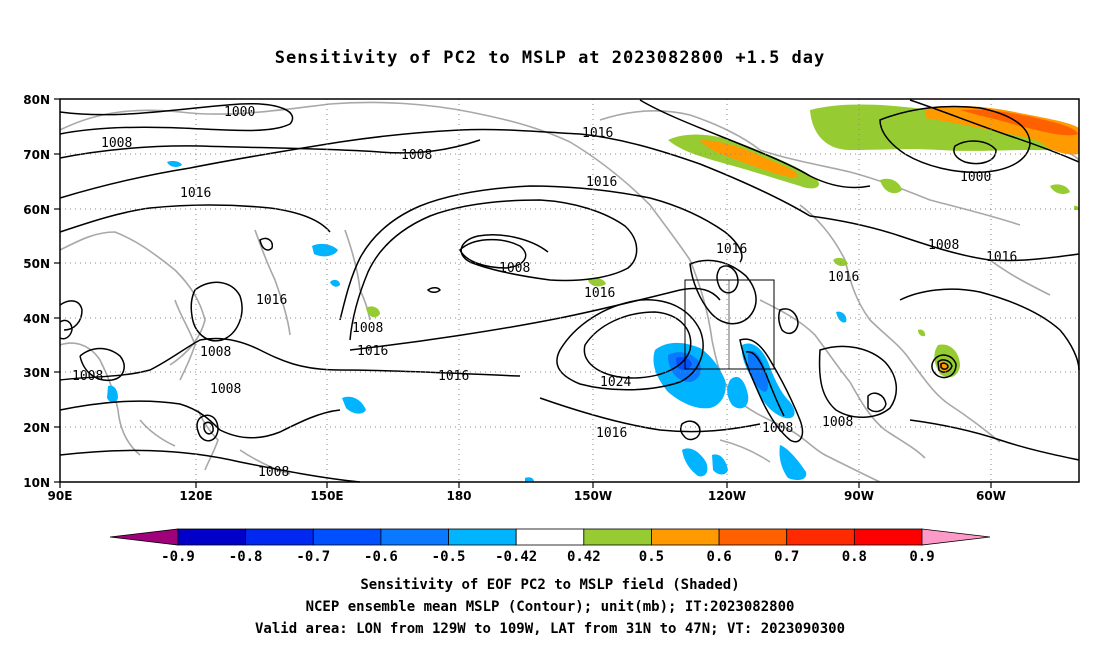 The height and width of the screenshot is (650, 1100). What do you see at coordinates (718, 557) in the screenshot?
I see `colorbar-tick-label: 0.6` at bounding box center [718, 557].